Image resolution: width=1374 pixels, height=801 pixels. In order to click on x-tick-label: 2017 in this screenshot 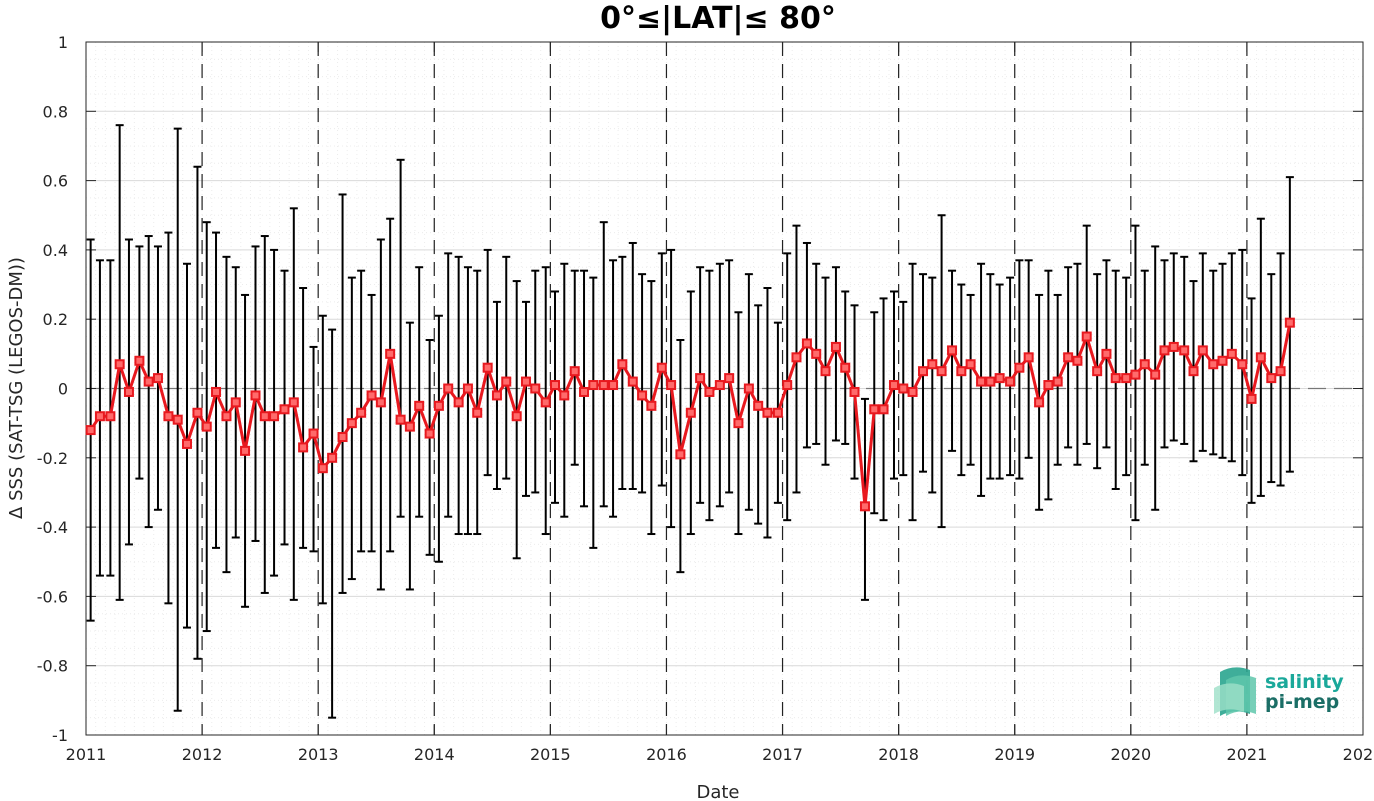, I will do `click(782, 754)`.